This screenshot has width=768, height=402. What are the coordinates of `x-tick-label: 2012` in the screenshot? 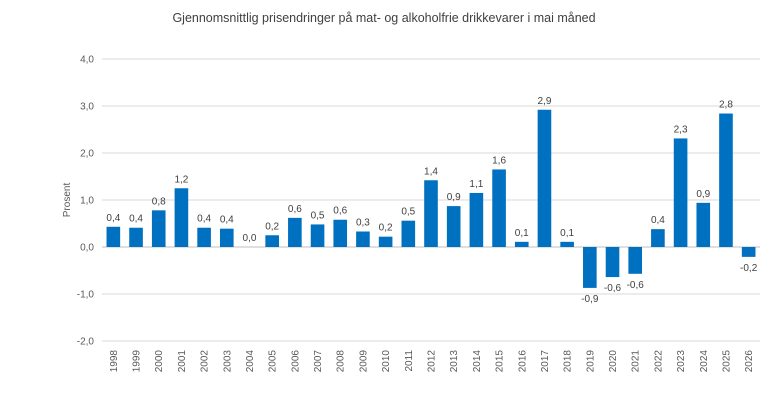 It's located at (432, 361).